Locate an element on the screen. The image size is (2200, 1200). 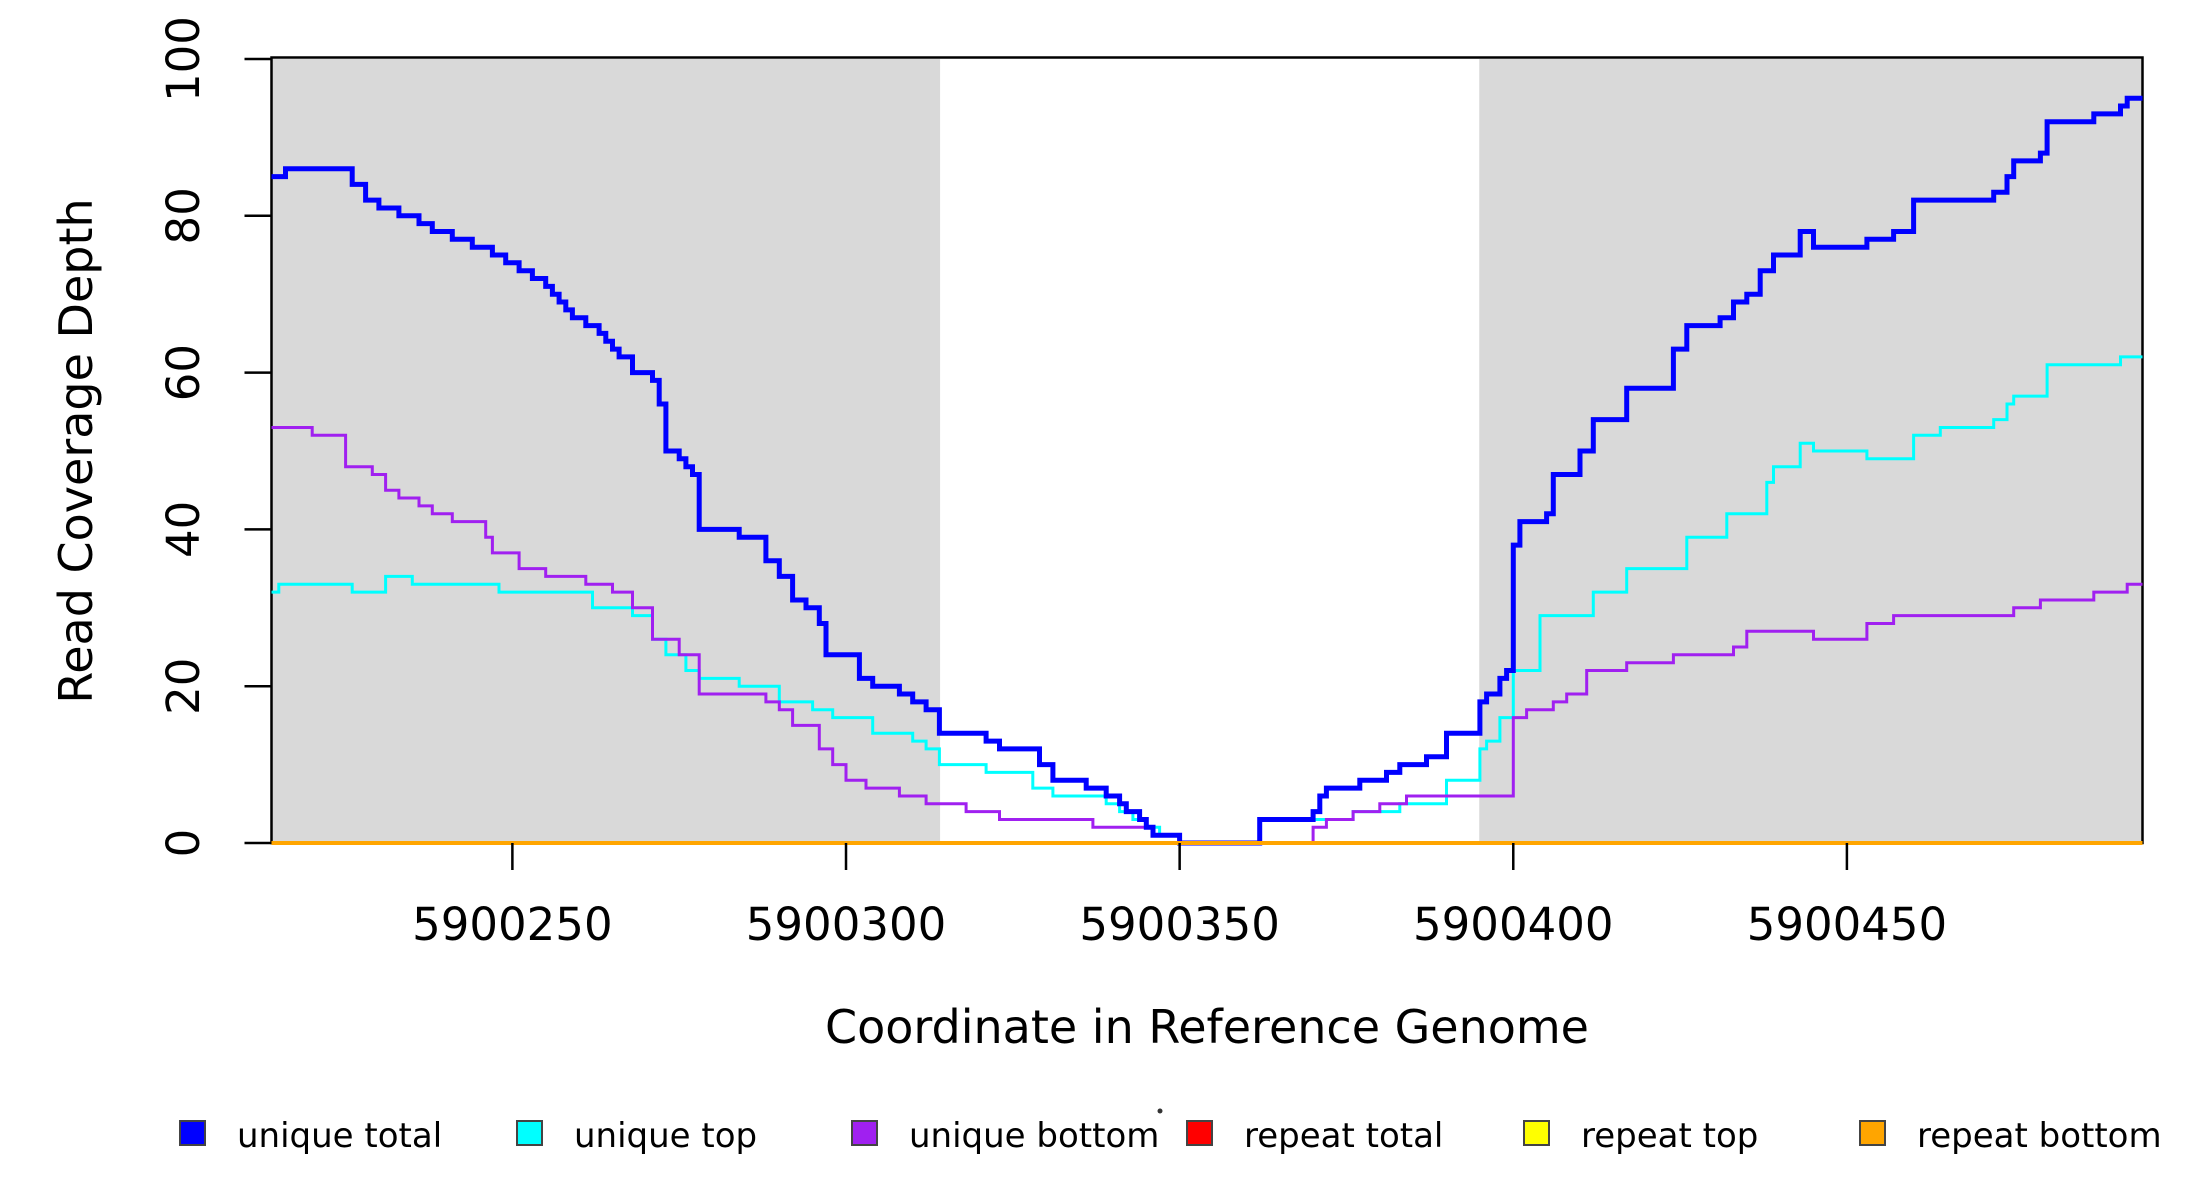
legend-swatch-repeat-top is located at coordinates (1536, 1133).